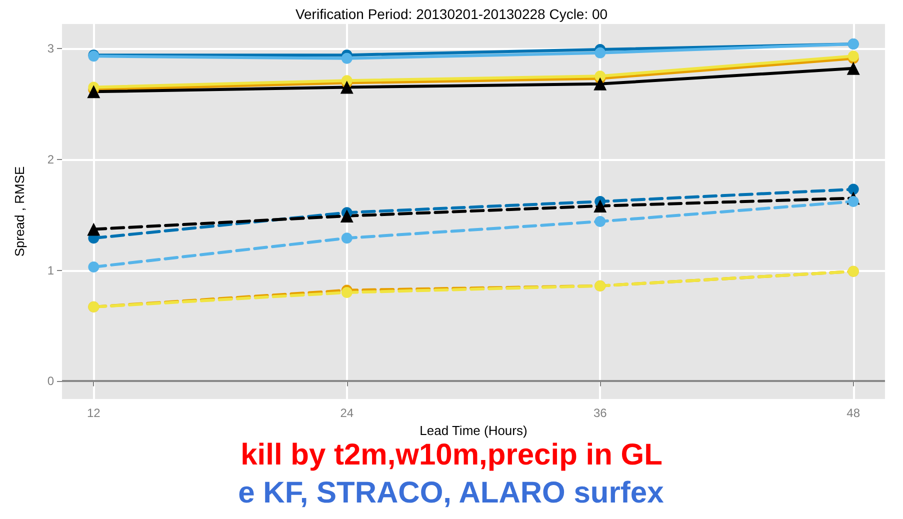  I want to click on x-tick-label: 12, so click(93, 413).